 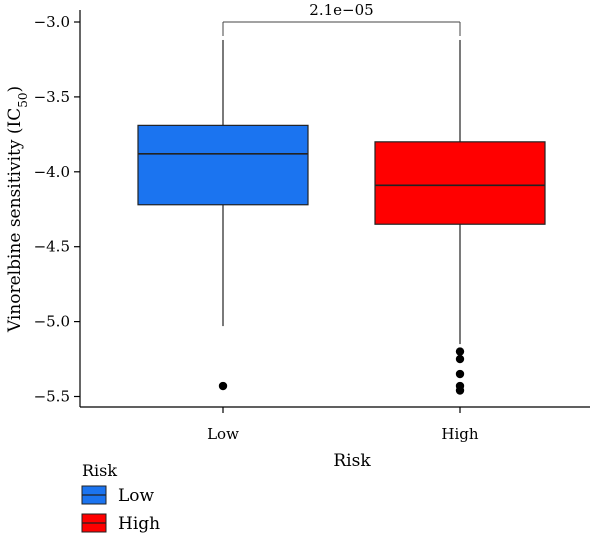 What do you see at coordinates (341, 10) in the screenshot?
I see `p-value-label: 2.1e−05` at bounding box center [341, 10].